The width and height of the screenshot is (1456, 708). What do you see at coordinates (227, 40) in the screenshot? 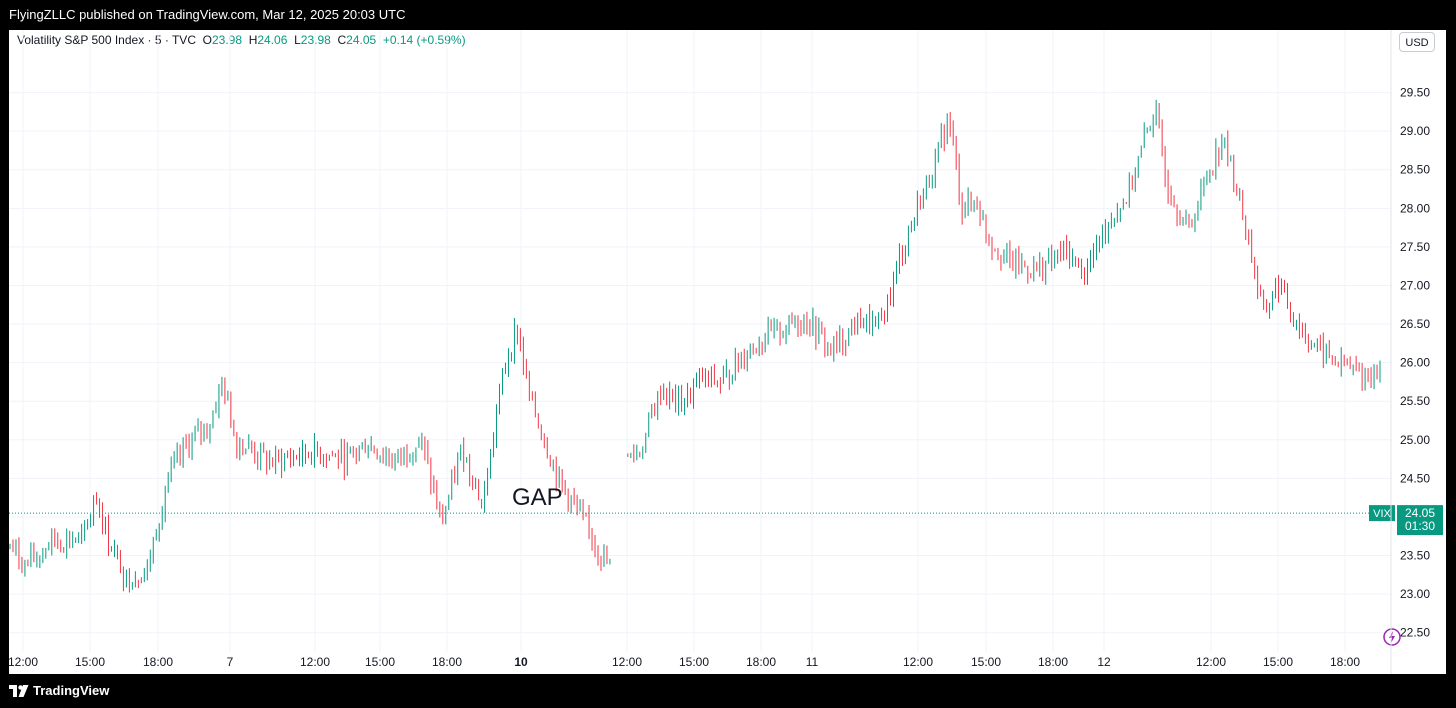
I see `open-value: 23.98` at bounding box center [227, 40].